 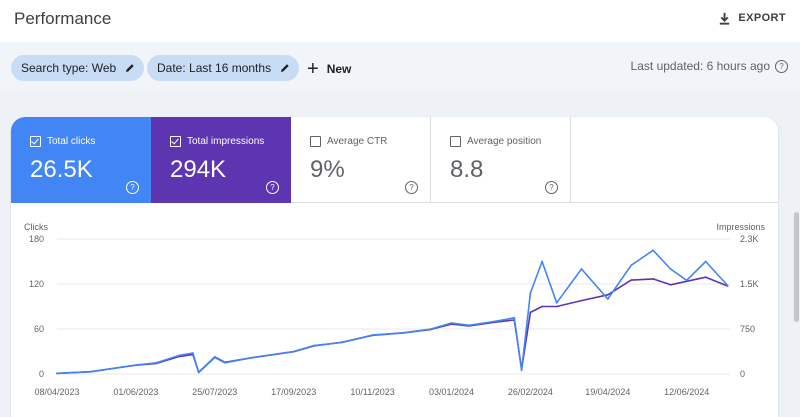 What do you see at coordinates (198, 169) in the screenshot?
I see `metric-value: 294K` at bounding box center [198, 169].